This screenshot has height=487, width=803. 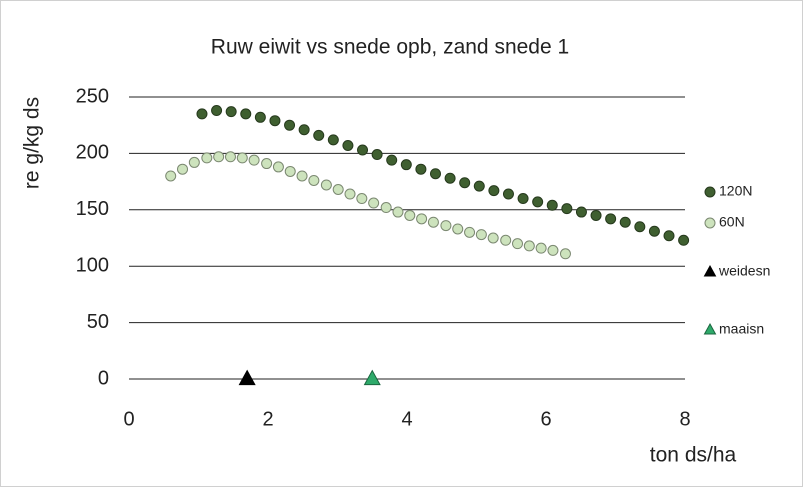 What do you see at coordinates (390, 47) in the screenshot?
I see `chart-title: Ruw eiwit vs snede opb, zand snede 1` at bounding box center [390, 47].